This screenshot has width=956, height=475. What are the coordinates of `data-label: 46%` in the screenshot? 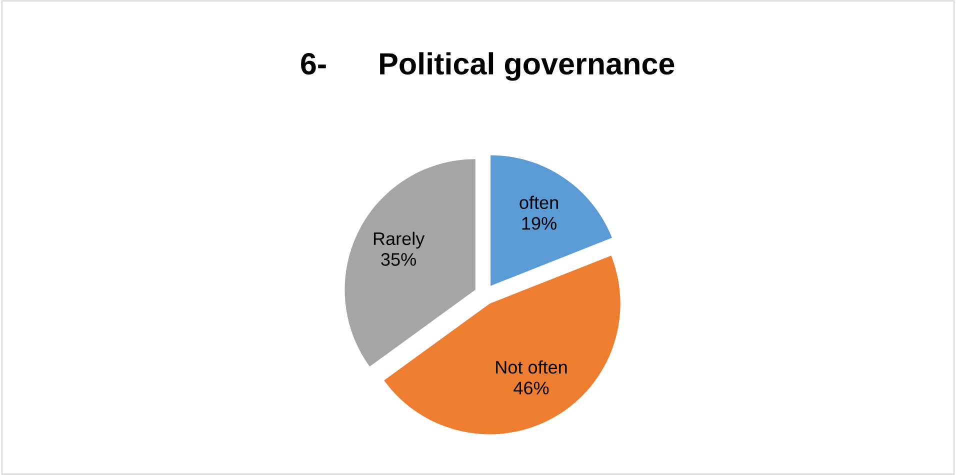 It's located at (531, 388).